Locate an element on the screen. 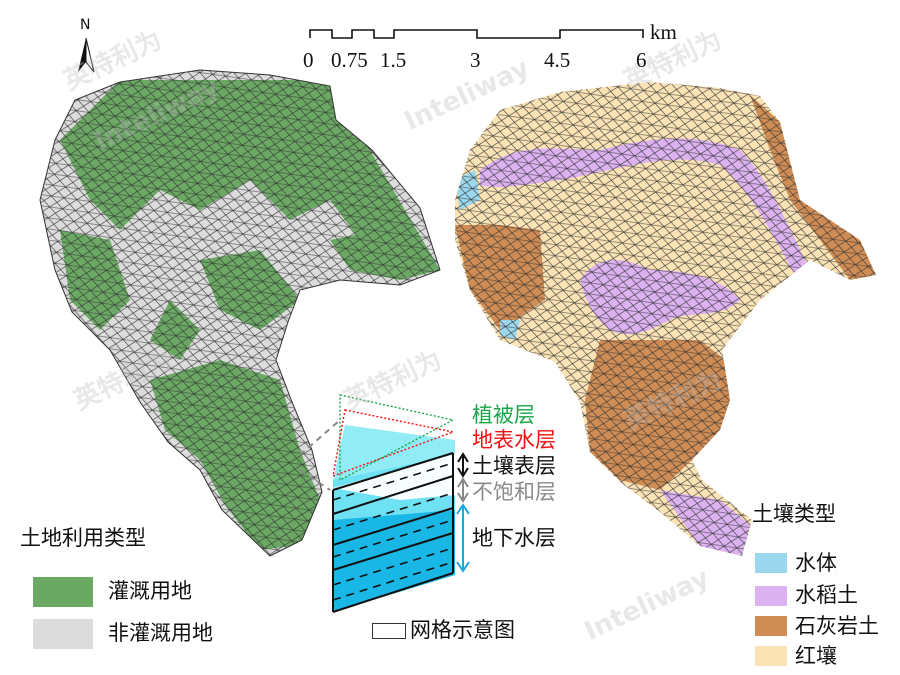 This screenshot has width=900, height=675. non-irrigated-swatch is located at coordinates (63, 634).